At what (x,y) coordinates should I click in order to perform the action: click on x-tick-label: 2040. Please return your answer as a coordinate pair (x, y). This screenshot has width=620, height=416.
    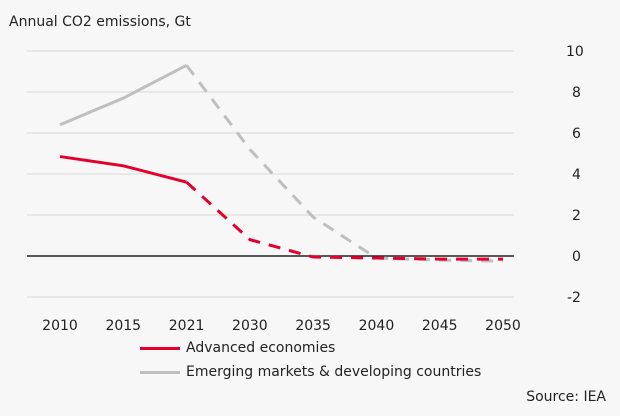
    Looking at the image, I should click on (377, 326).